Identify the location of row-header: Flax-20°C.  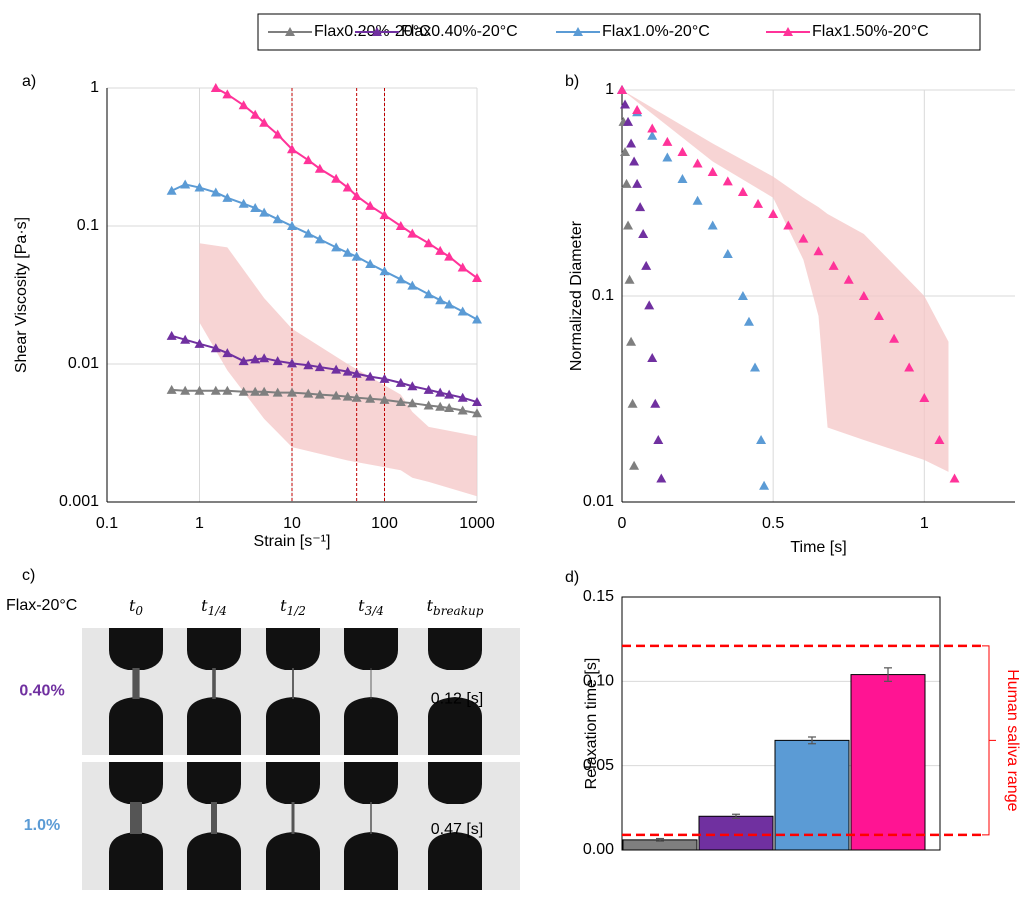
(41, 605).